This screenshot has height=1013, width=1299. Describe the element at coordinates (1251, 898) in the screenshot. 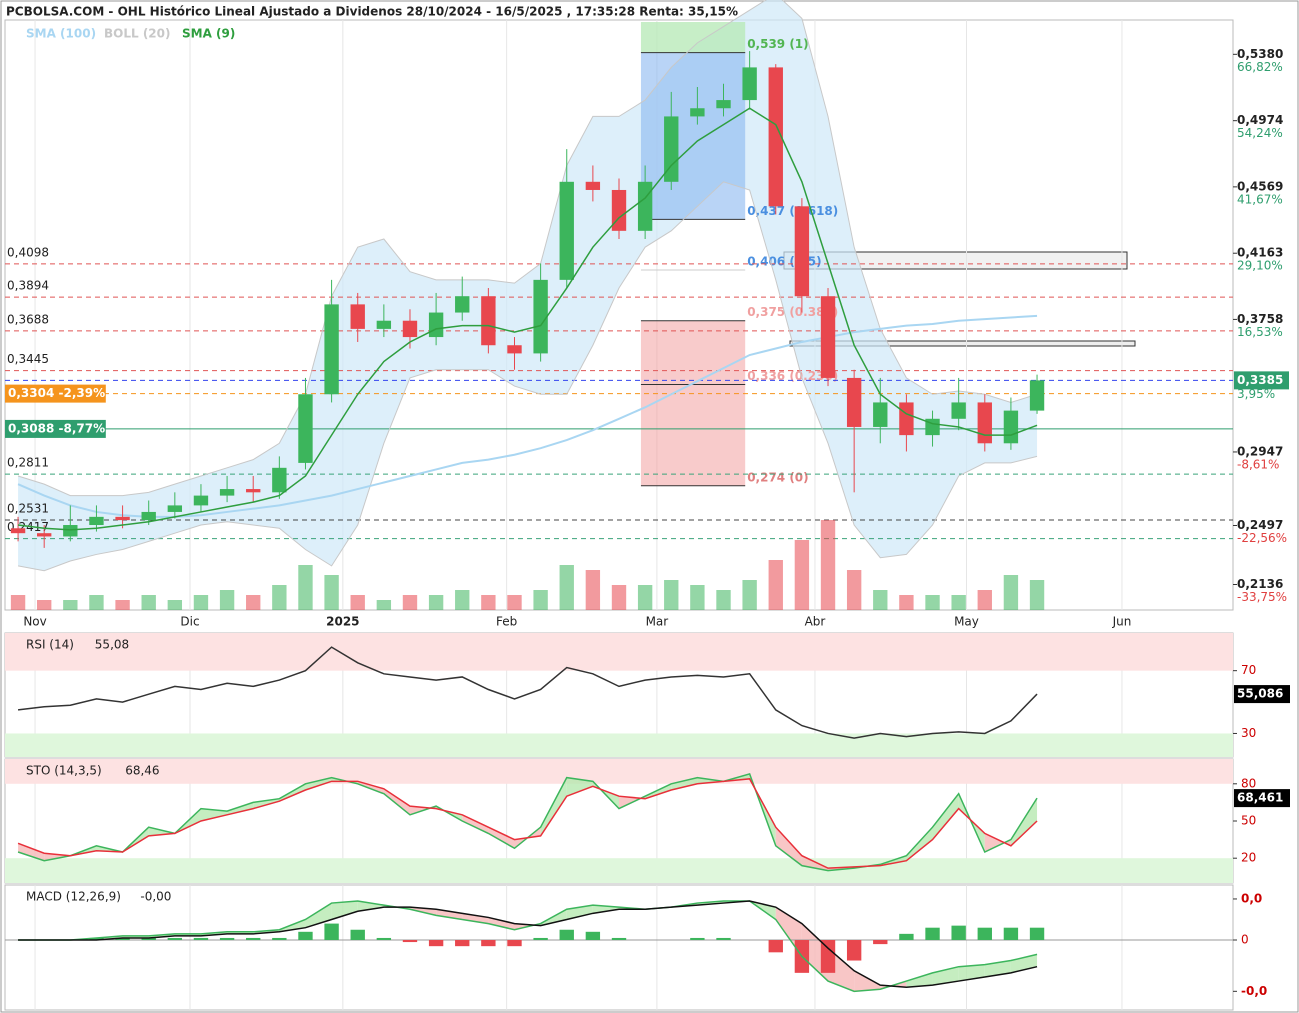

I see `y-tick-label: 0,0` at that location.